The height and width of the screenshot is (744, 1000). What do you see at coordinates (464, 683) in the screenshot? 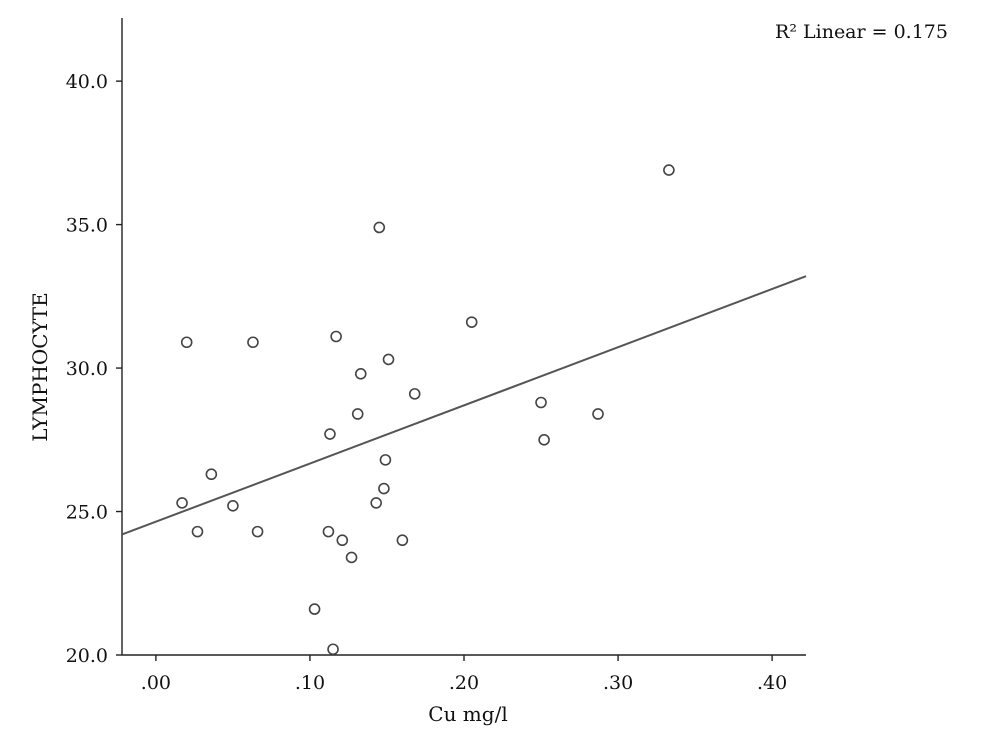
I see `x-tick-label: .20` at bounding box center [464, 683].